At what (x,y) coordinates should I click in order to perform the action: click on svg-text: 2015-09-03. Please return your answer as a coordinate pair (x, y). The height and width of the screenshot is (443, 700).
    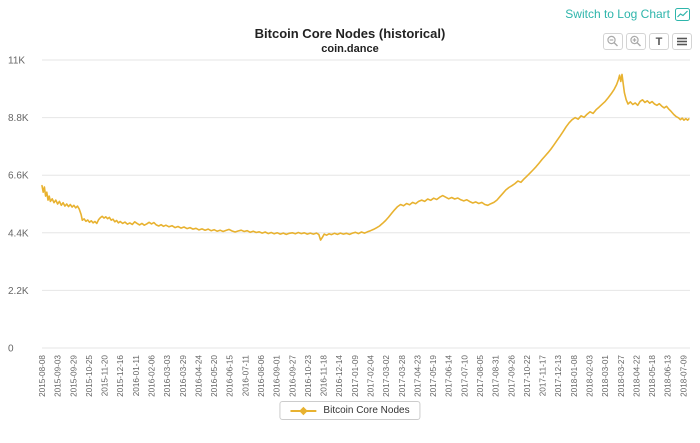
    Looking at the image, I should click on (58, 376).